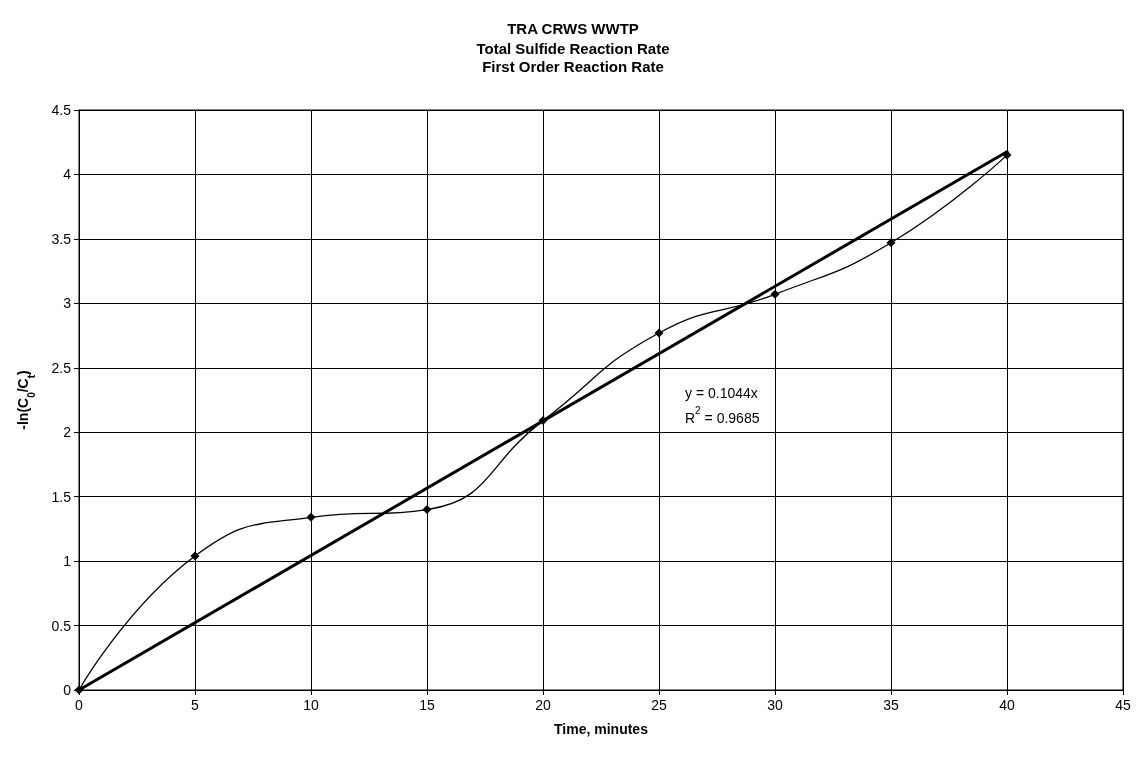  Describe the element at coordinates (61, 110) in the screenshot. I see `y-tick-label: 4.5` at that location.